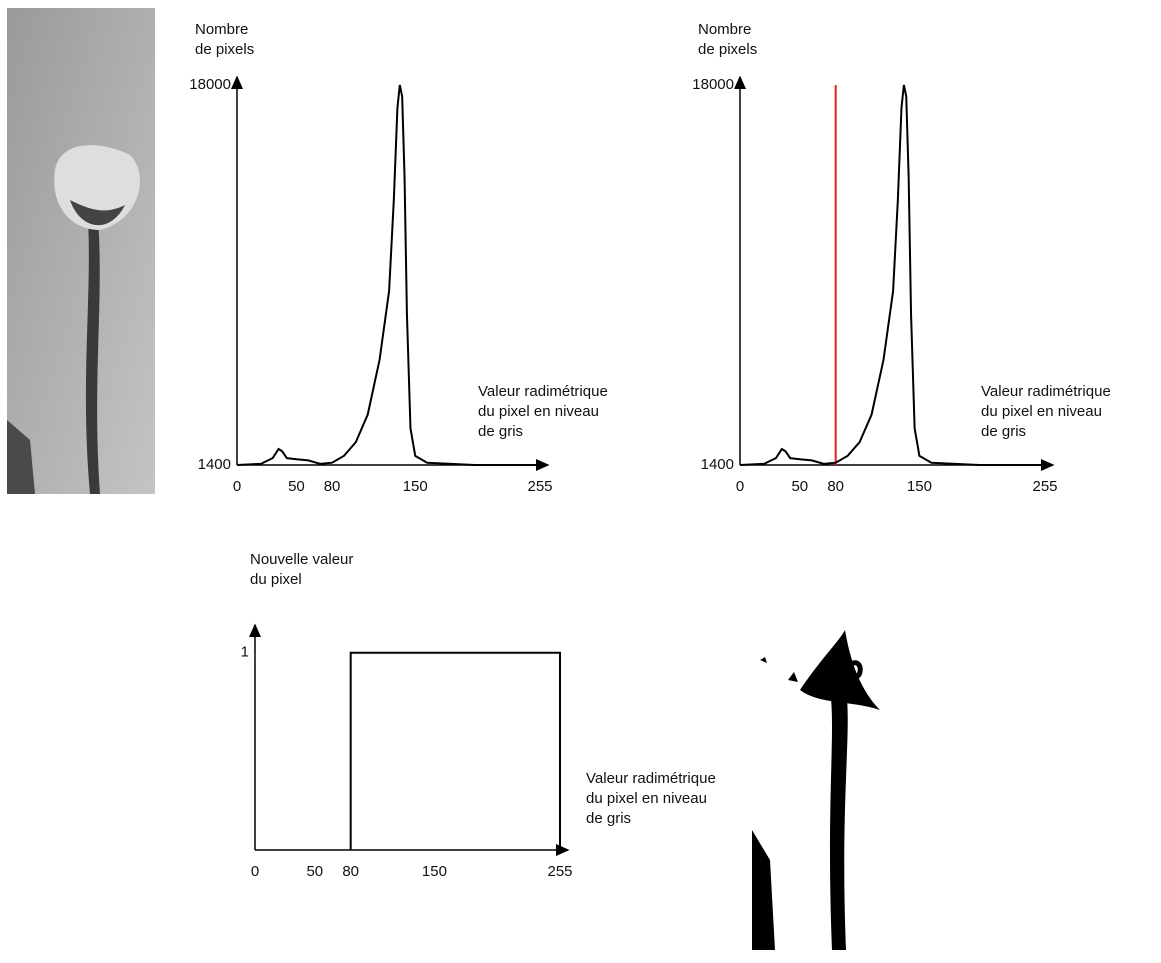  Describe the element at coordinates (81, 251) in the screenshot. I see `rose-photo` at that location.